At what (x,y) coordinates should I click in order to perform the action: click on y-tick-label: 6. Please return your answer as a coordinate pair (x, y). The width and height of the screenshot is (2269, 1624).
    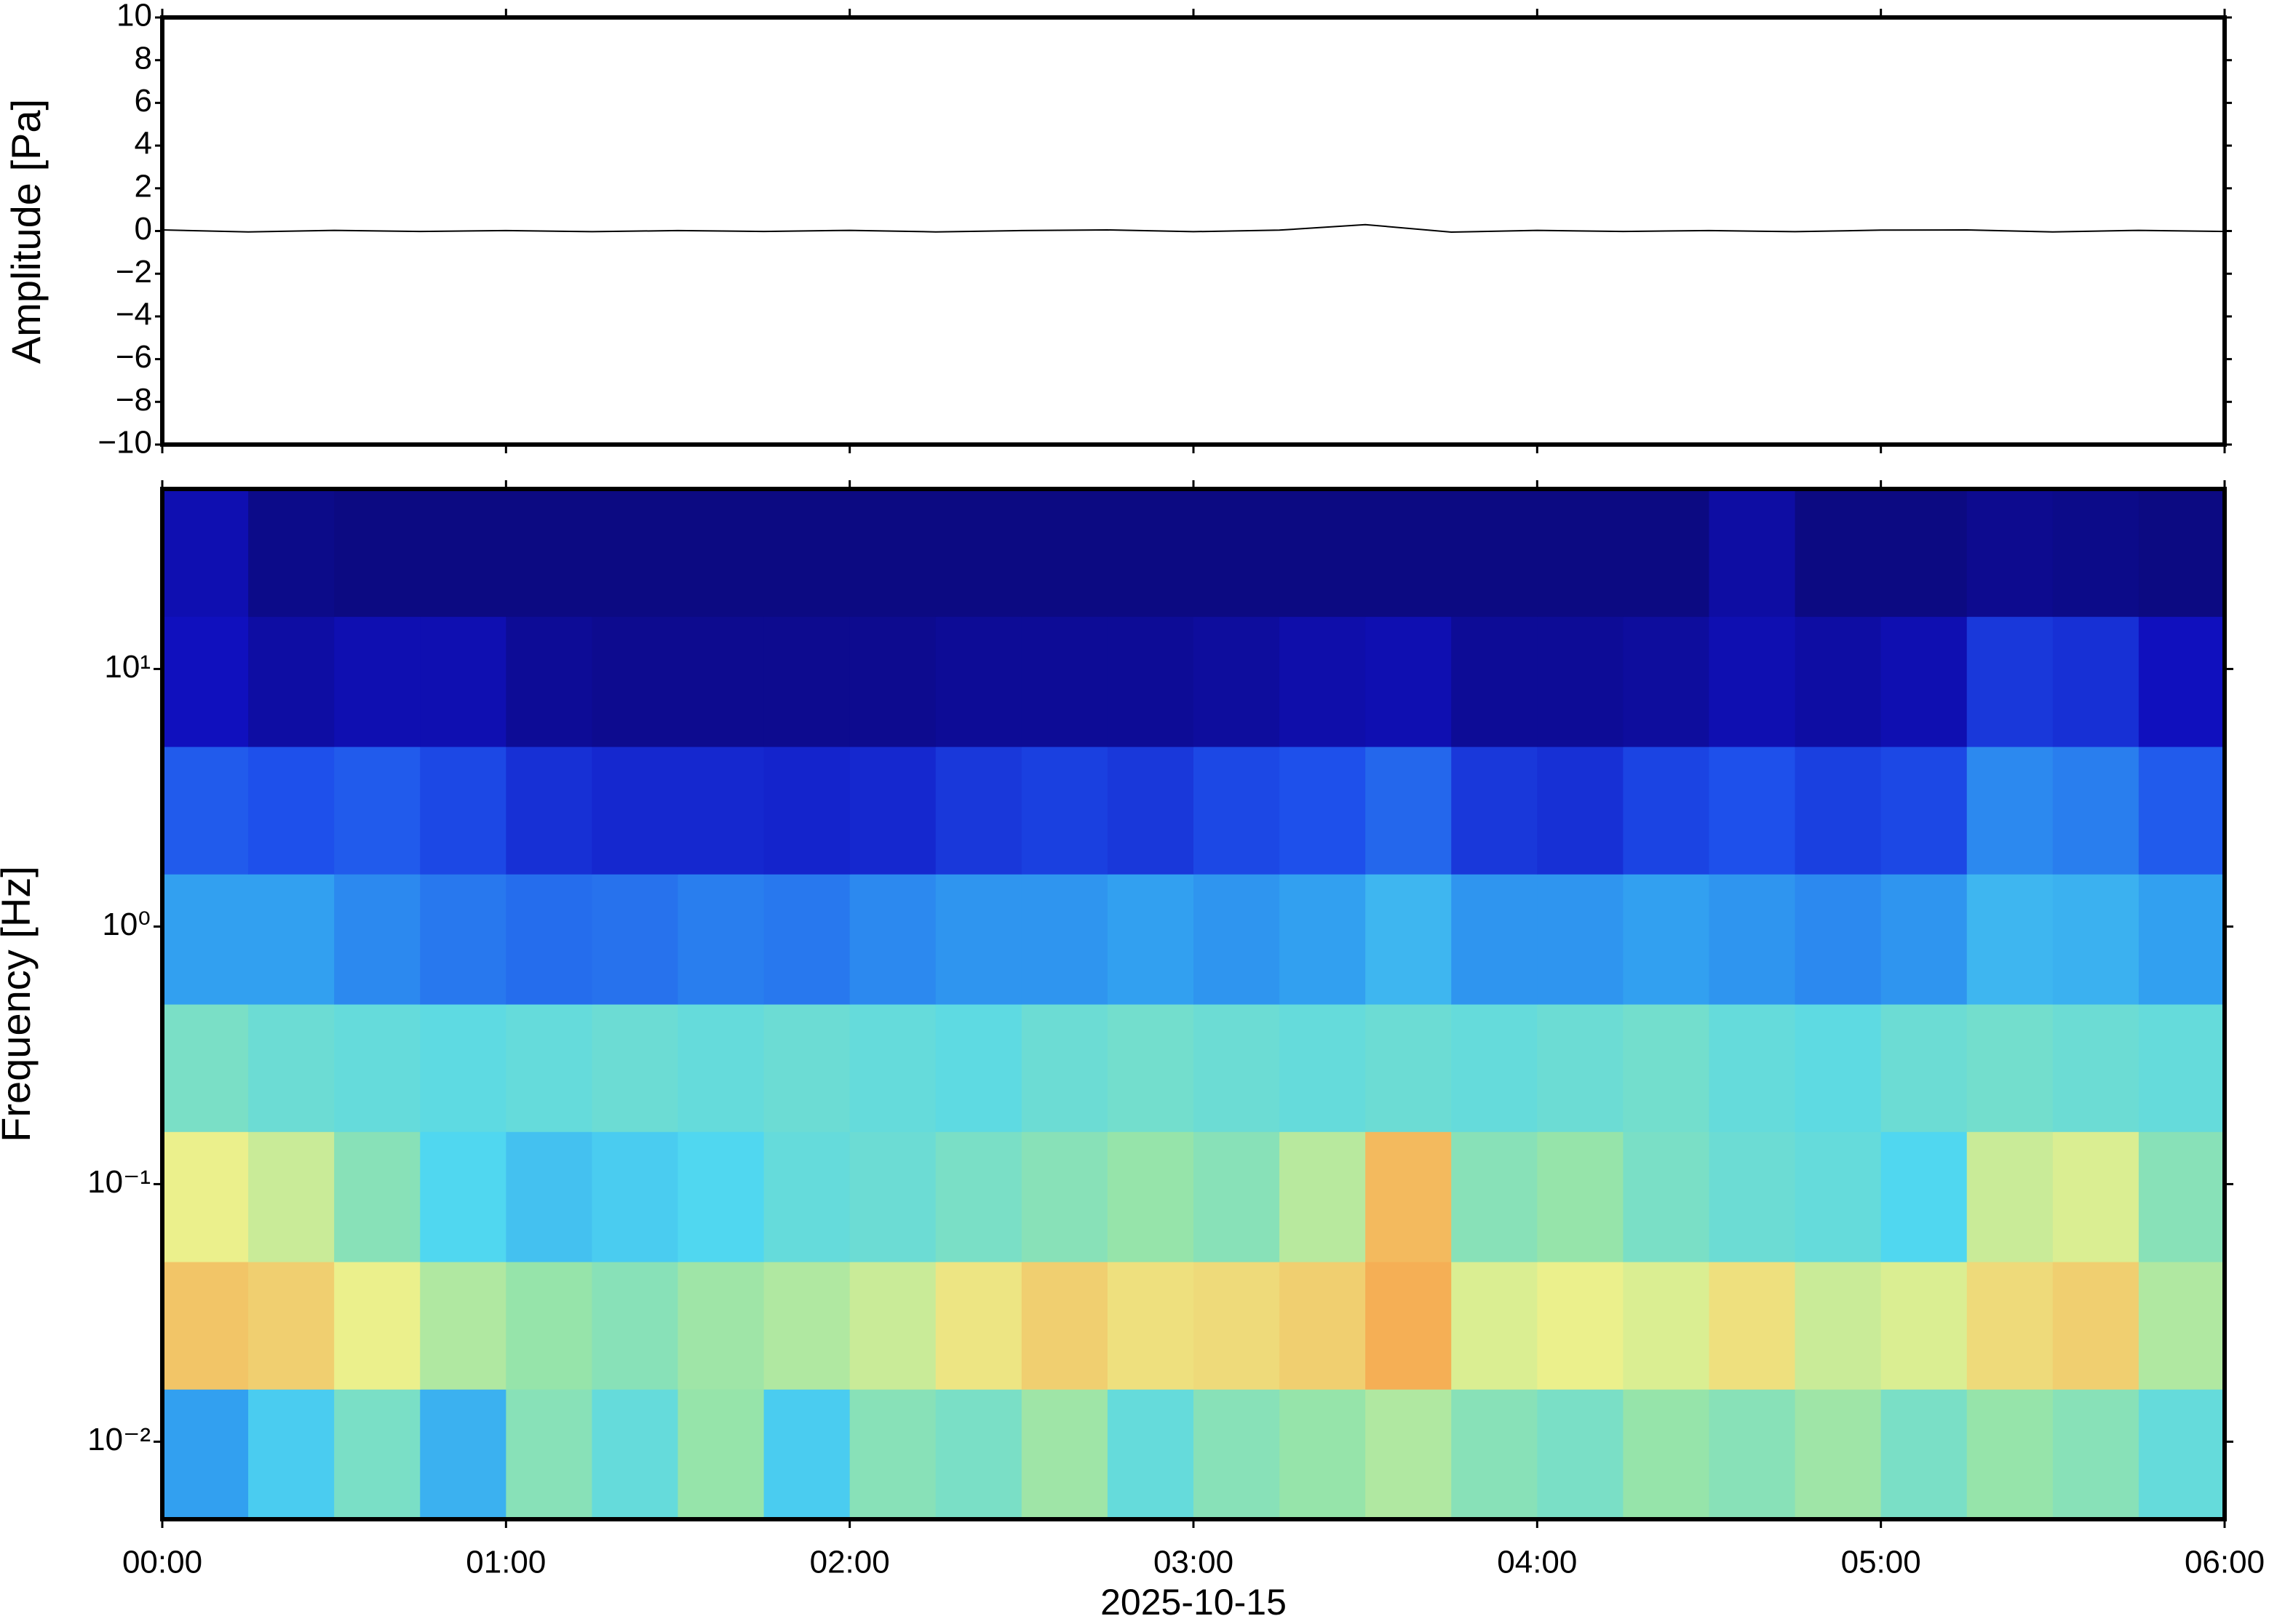
    Looking at the image, I should click on (144, 101).